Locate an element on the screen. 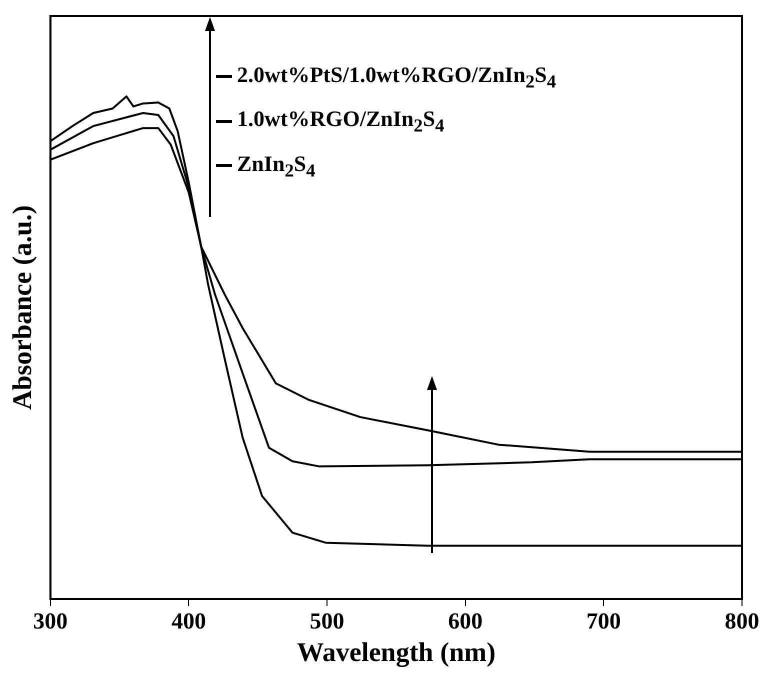  legend-label: 1.0wt%RGO/ZnIn$_{2}$S$_{4}$ is located at coordinates (340, 121).